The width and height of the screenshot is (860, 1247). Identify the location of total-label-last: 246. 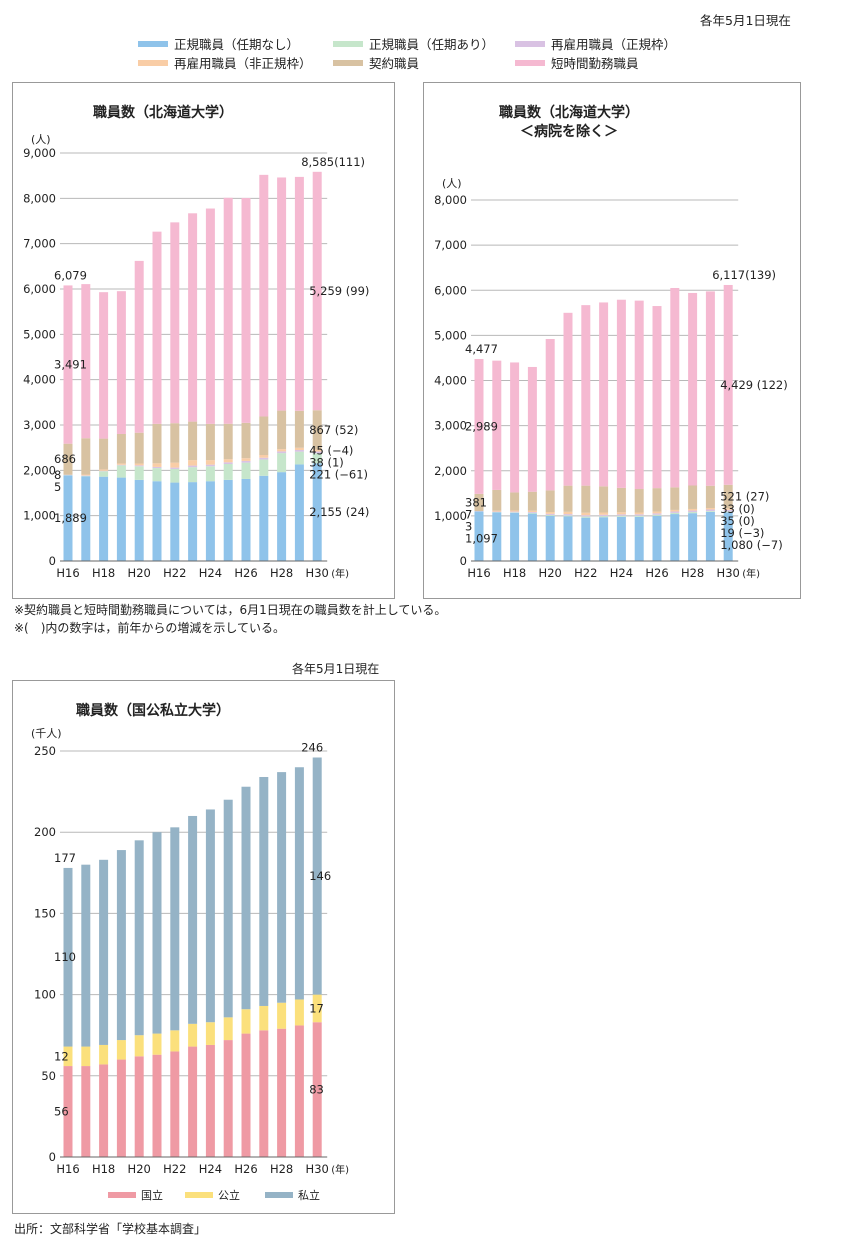
(312, 747).